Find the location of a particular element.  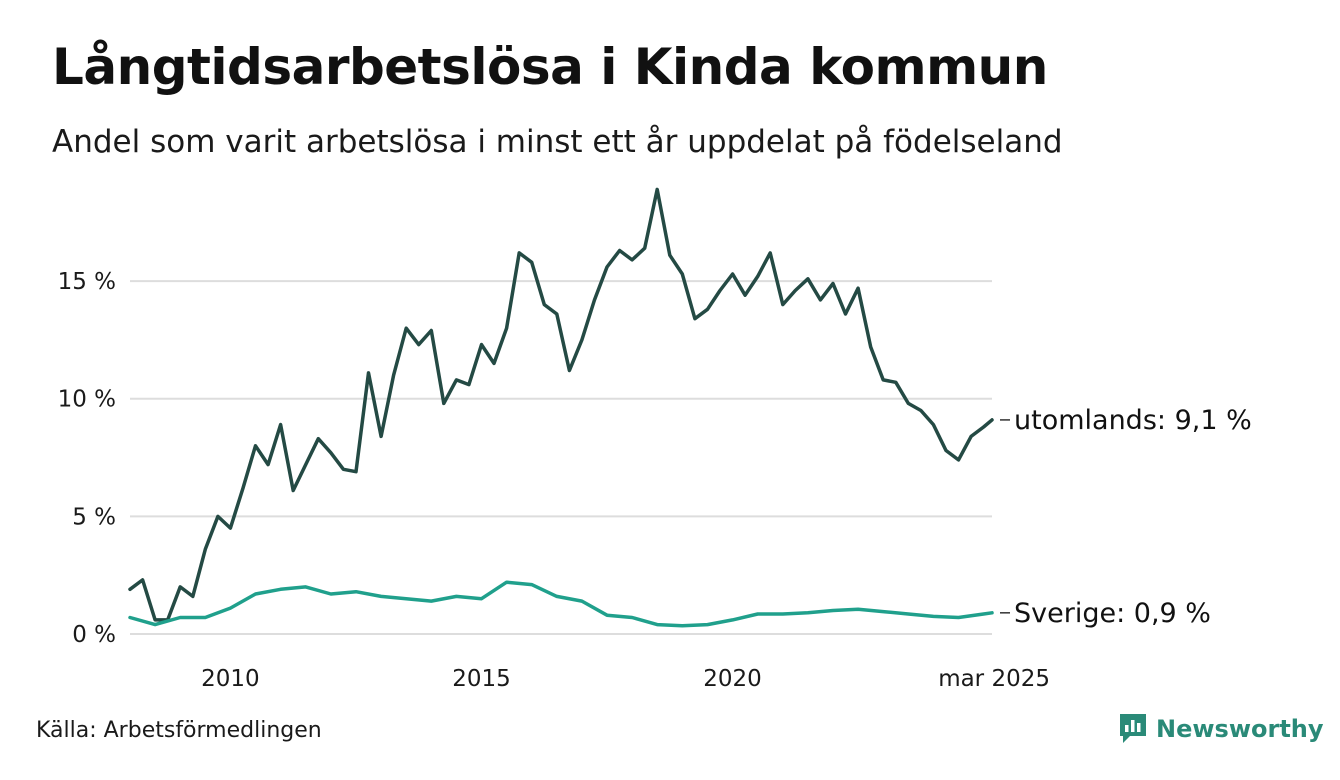

y-tick-label: 0 % is located at coordinates (94, 635).